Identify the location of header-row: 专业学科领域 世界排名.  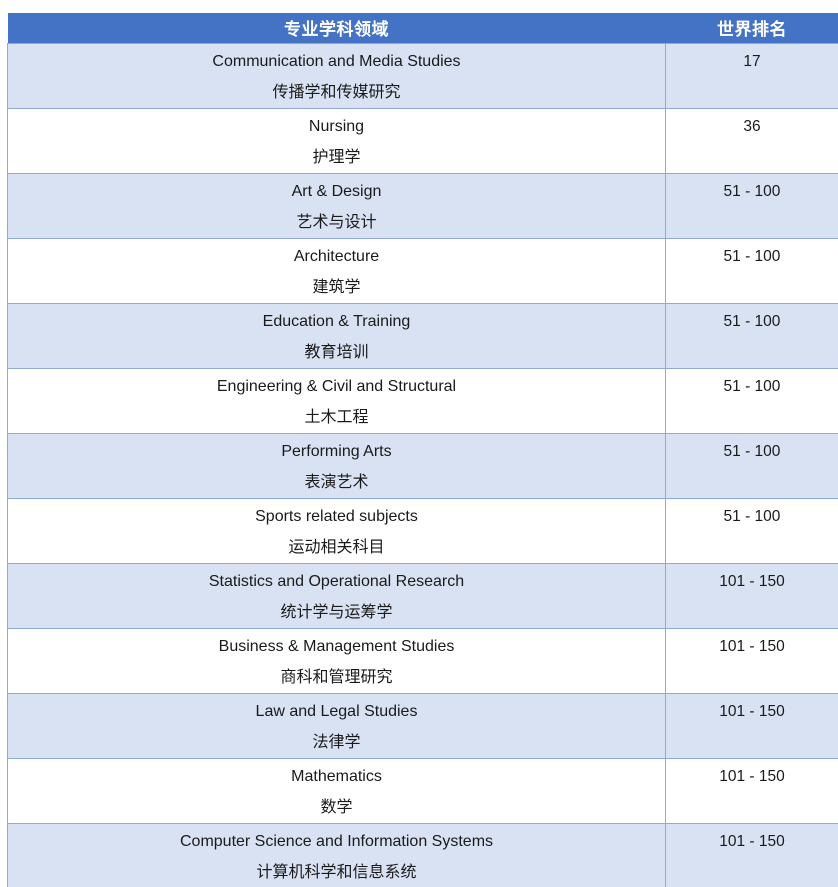
(422, 28).